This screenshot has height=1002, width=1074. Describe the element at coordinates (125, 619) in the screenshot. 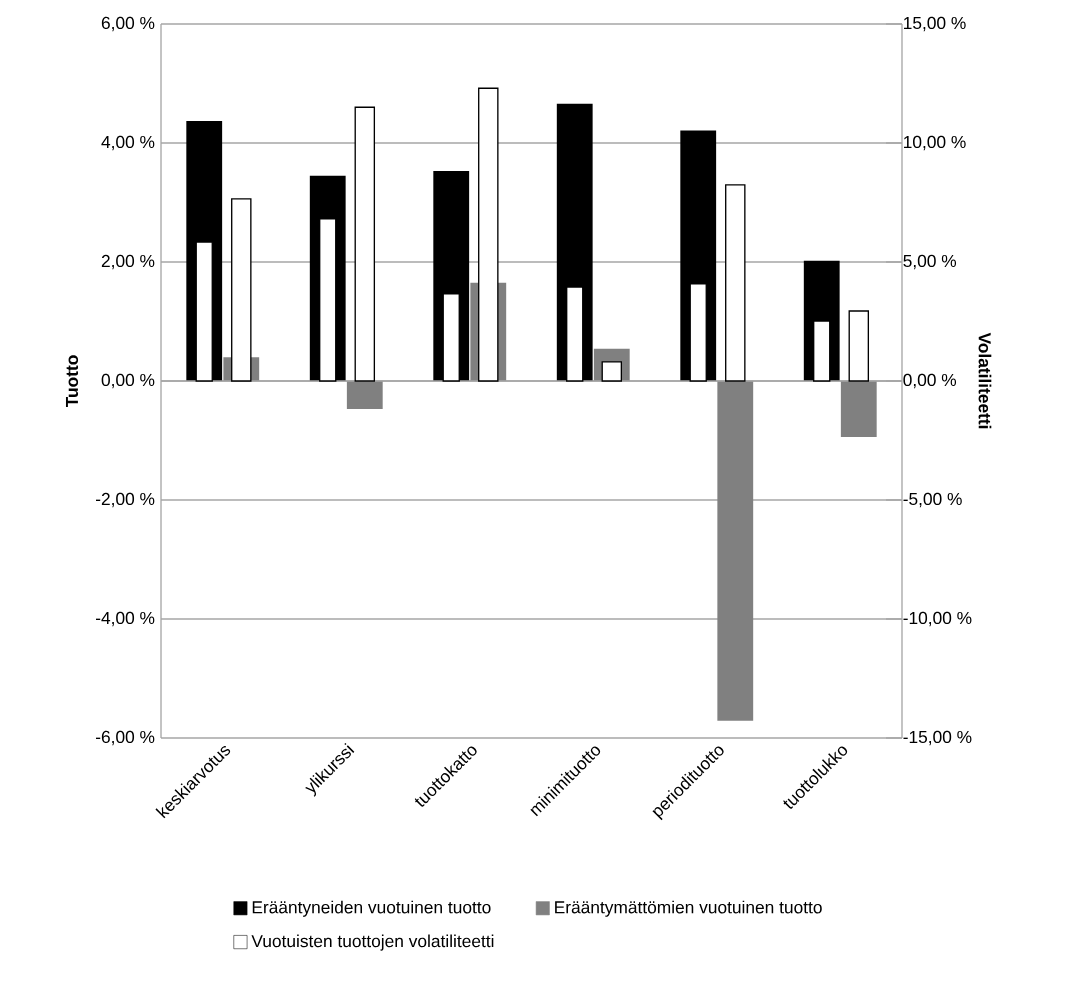

I see `y-tick-label: -4,00 %` at that location.